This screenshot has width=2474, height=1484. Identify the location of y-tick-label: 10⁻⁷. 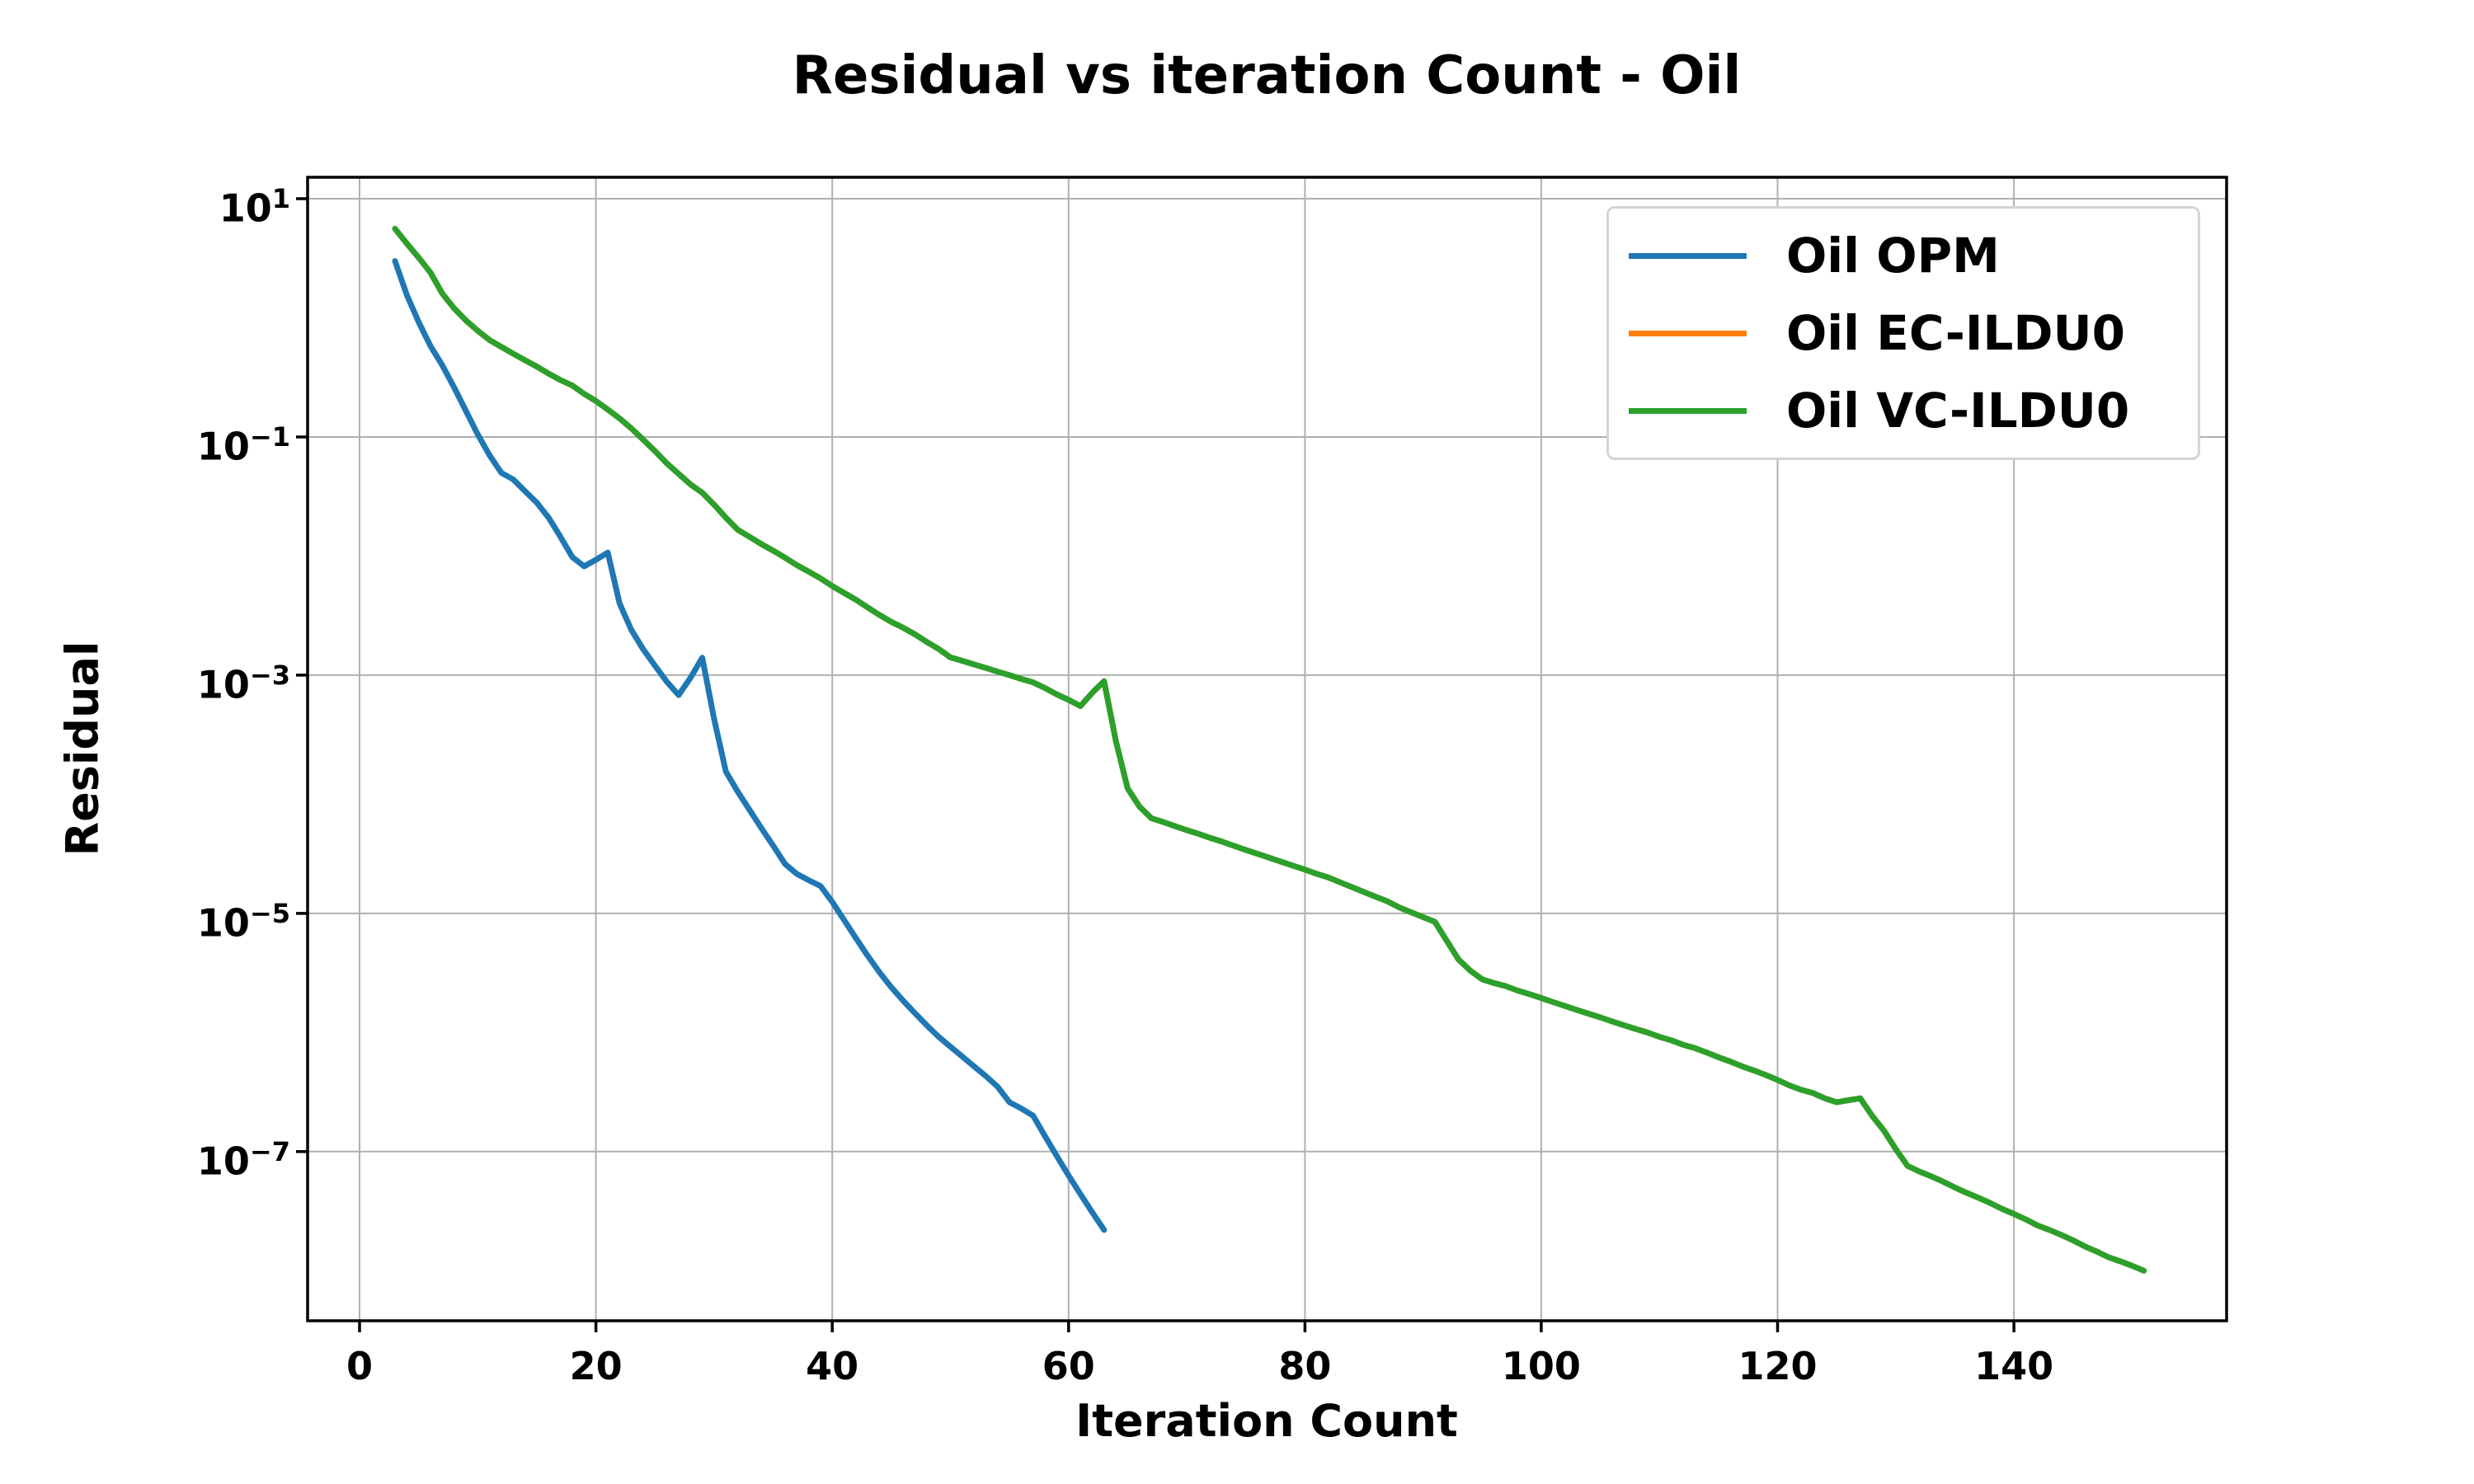
(243, 1159).